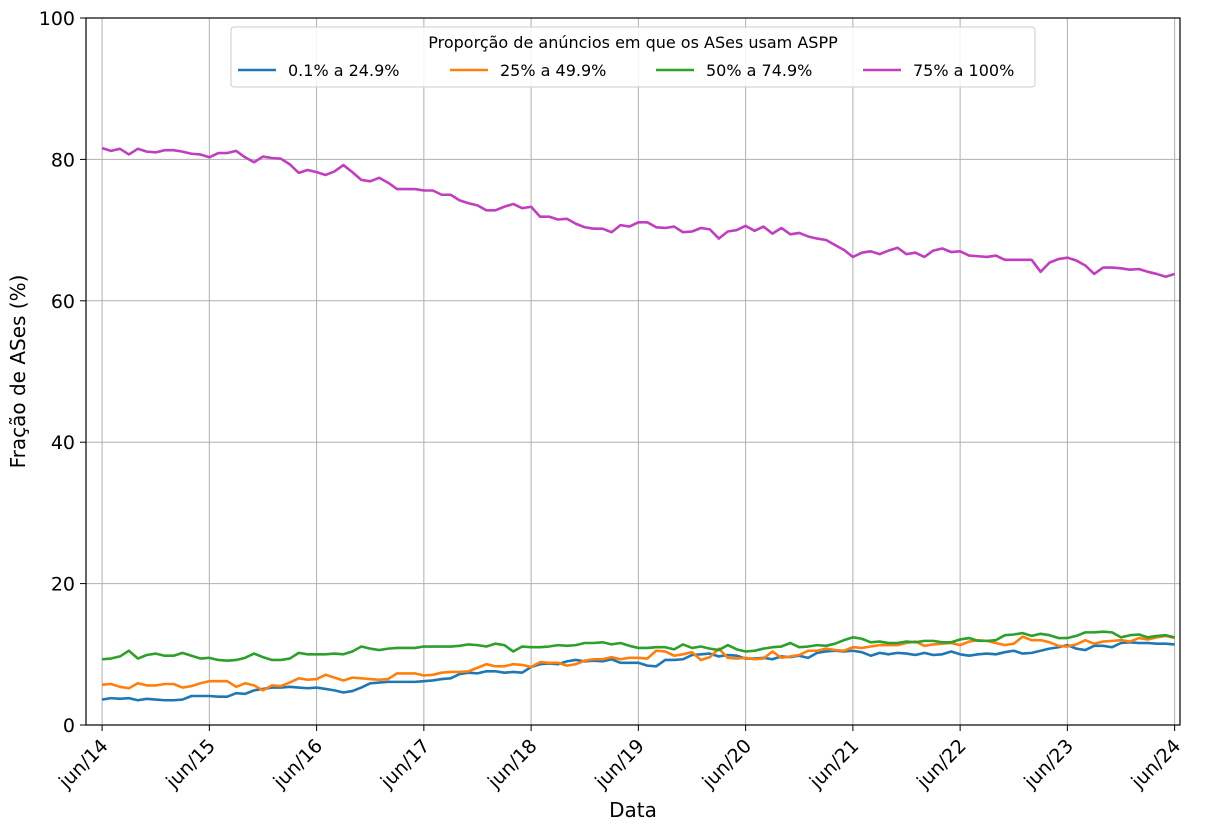 The width and height of the screenshot is (1213, 830). Describe the element at coordinates (63, 443) in the screenshot. I see `y-tick-label: 40` at that location.